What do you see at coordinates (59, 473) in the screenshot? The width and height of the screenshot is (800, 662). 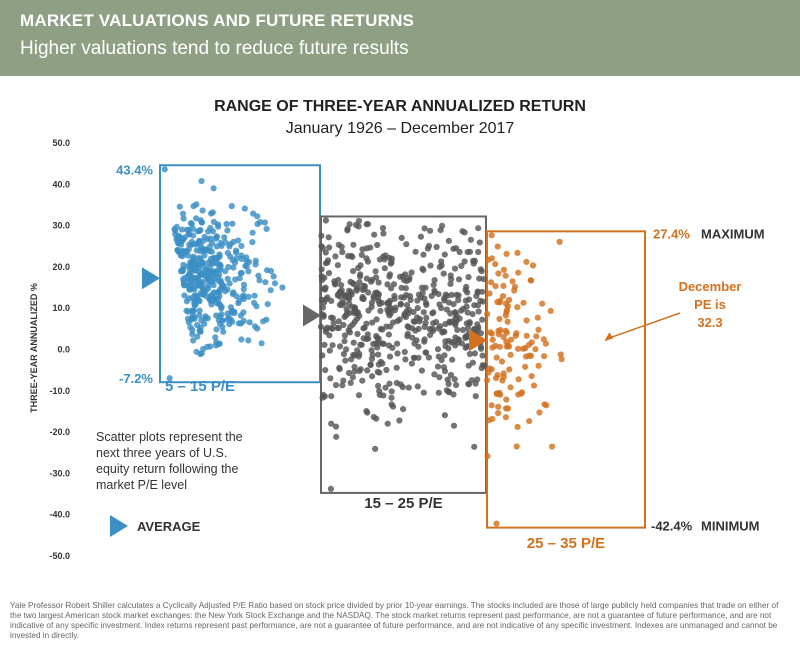 I see `y-tick-label: -30.0` at bounding box center [59, 473].